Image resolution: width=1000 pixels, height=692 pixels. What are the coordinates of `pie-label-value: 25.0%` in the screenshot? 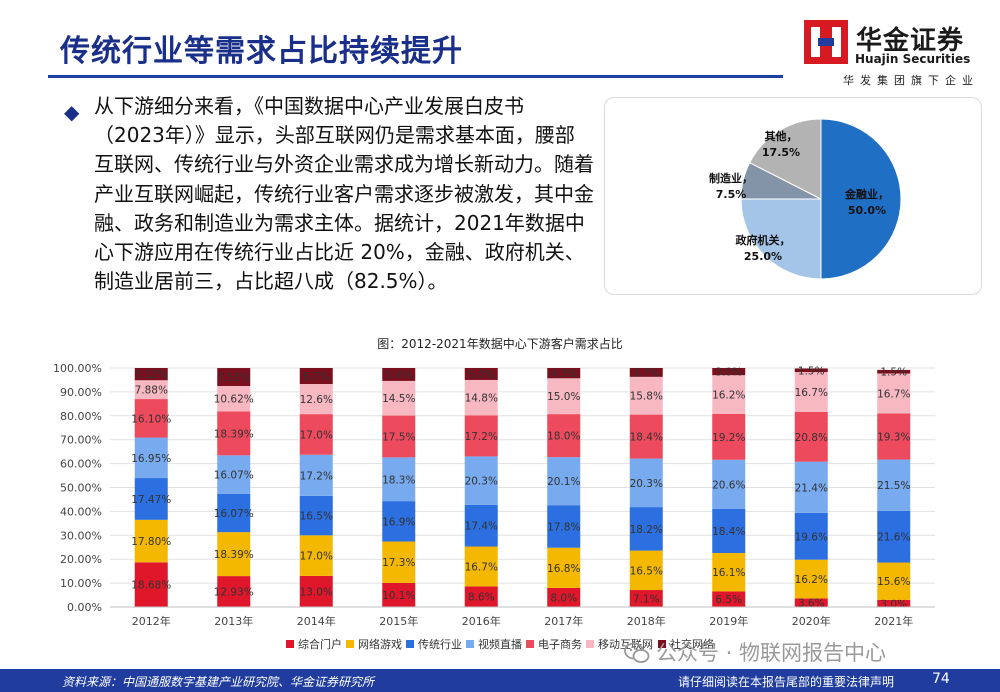 It's located at (763, 256).